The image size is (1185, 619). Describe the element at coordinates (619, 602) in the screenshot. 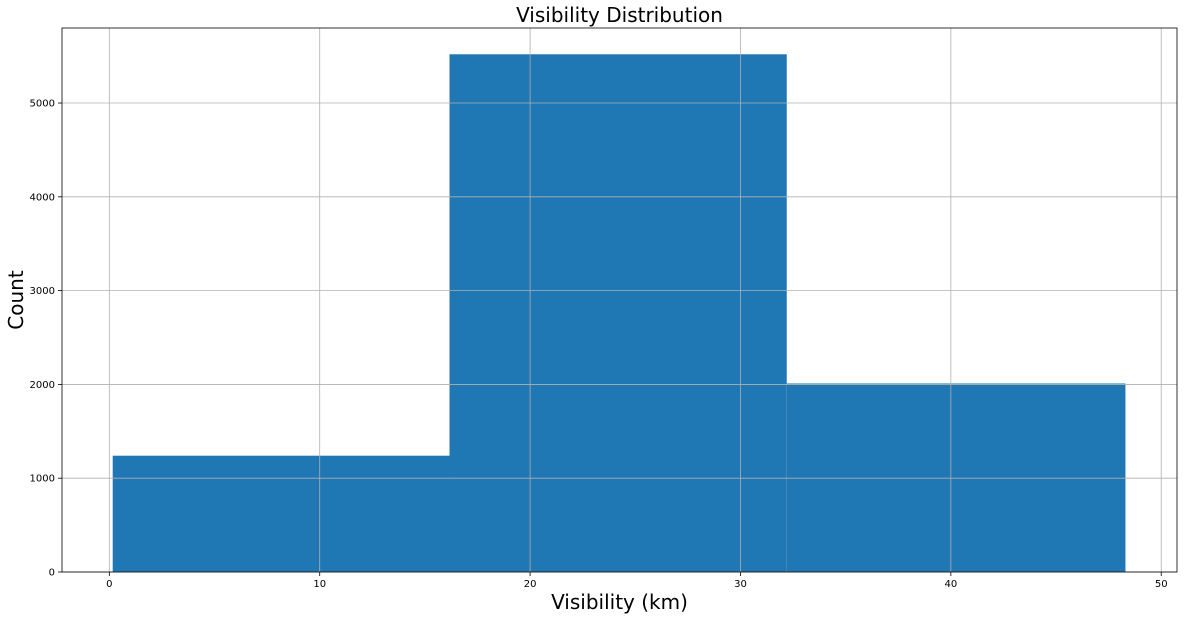

I see `x-axis-label: Visibility (km)` at that location.